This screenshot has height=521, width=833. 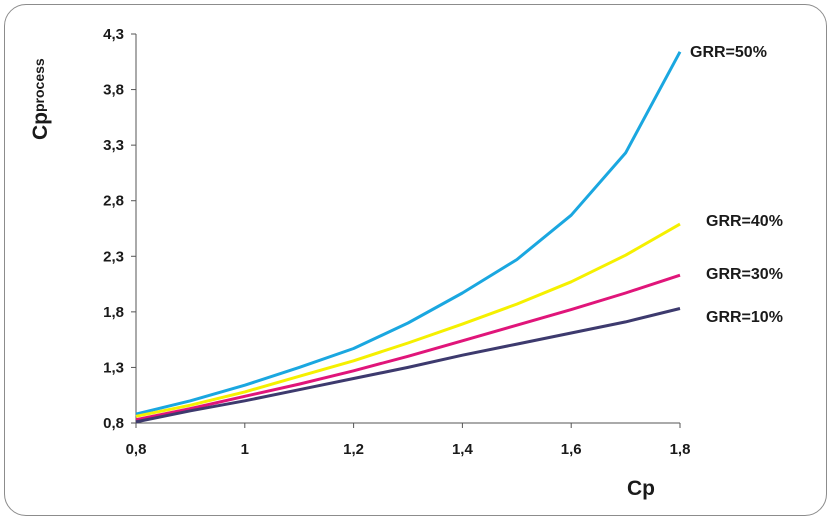 I want to click on series-label: GRR=50%, so click(x=728, y=52).